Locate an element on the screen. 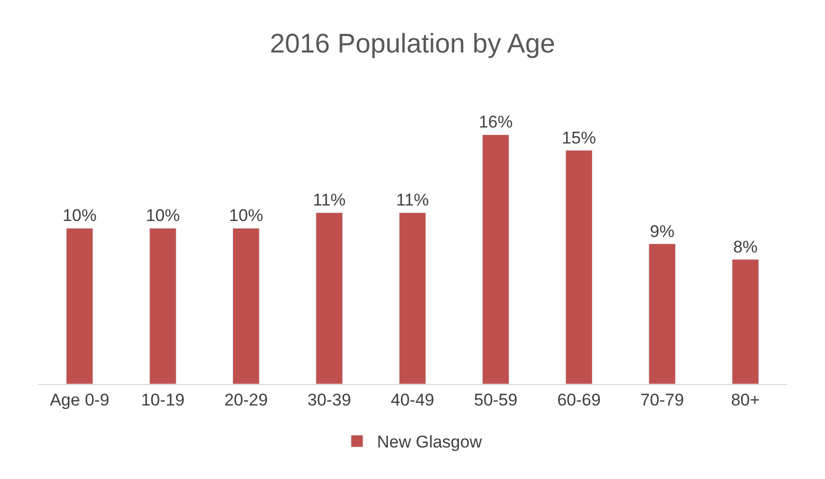 Image resolution: width=825 pixels, height=479 pixels. data-label: 9% is located at coordinates (662, 231).